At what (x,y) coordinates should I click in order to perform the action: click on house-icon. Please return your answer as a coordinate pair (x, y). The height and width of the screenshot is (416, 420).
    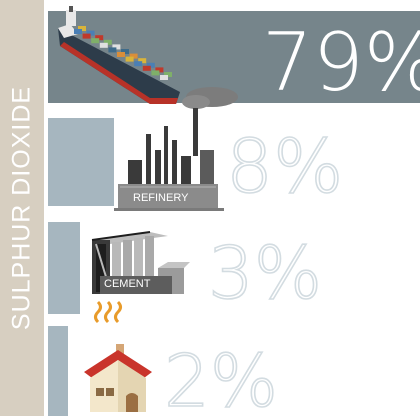
    Looking at the image, I should click on (118, 356).